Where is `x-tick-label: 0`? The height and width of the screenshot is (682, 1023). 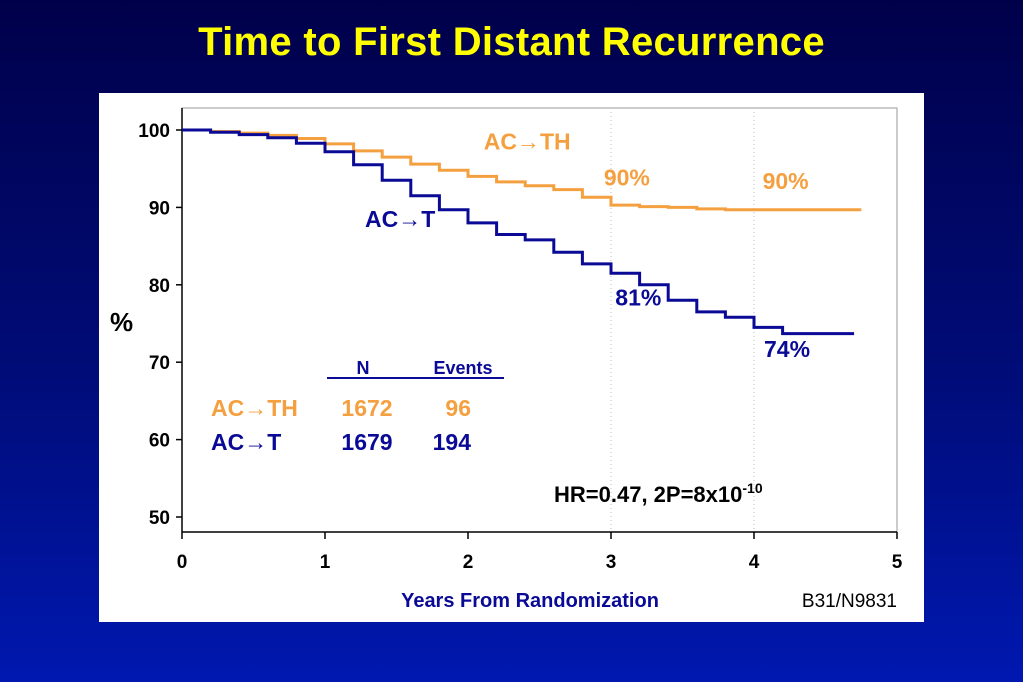 x-tick-label: 0 is located at coordinates (182, 562).